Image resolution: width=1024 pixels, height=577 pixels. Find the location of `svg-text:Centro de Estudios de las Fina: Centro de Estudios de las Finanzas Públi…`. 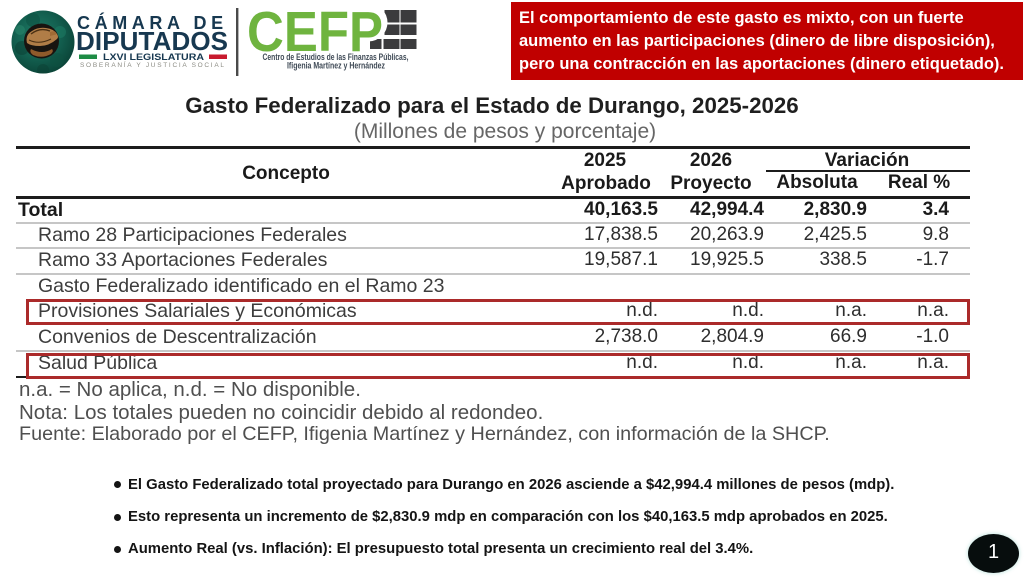

svg-text:Centro de Estudios de las Fina: Centro de Estudios de las Finanzas Públi… is located at coordinates (336, 57).